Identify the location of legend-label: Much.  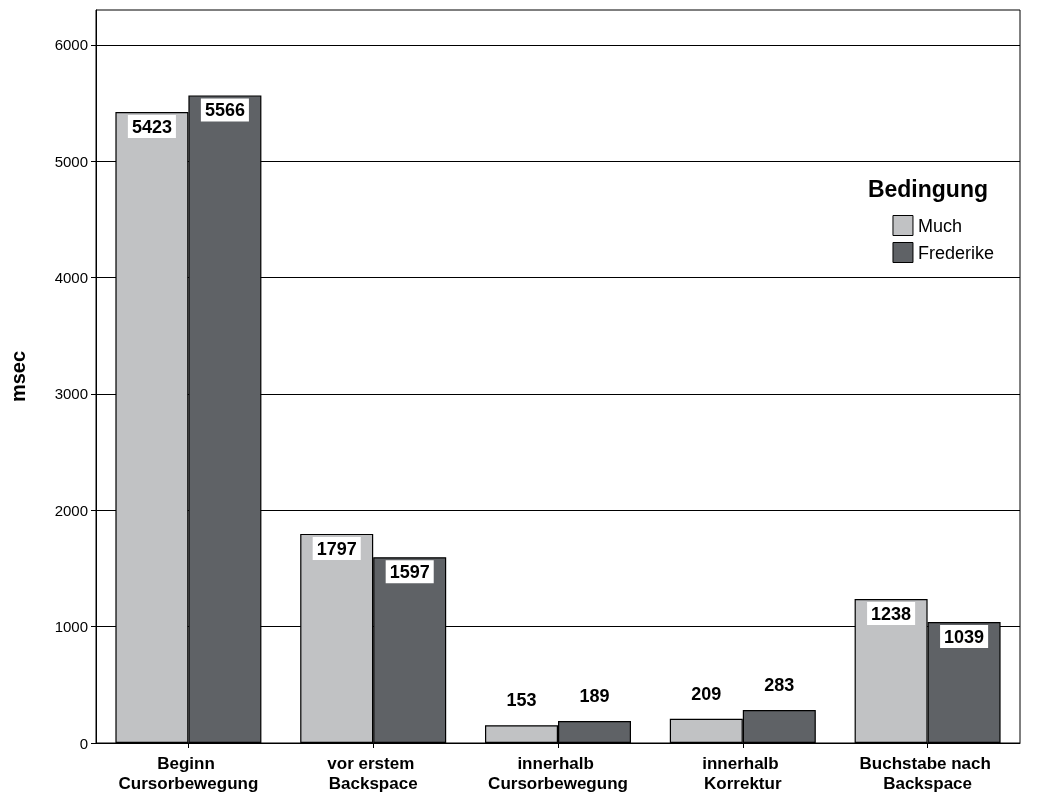
(939, 225).